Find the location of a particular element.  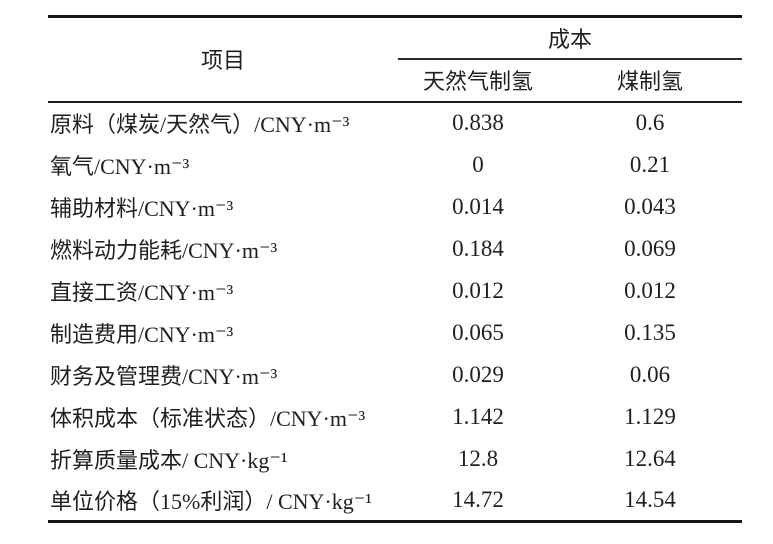

value-natural-gas: 0.184 is located at coordinates (478, 248).